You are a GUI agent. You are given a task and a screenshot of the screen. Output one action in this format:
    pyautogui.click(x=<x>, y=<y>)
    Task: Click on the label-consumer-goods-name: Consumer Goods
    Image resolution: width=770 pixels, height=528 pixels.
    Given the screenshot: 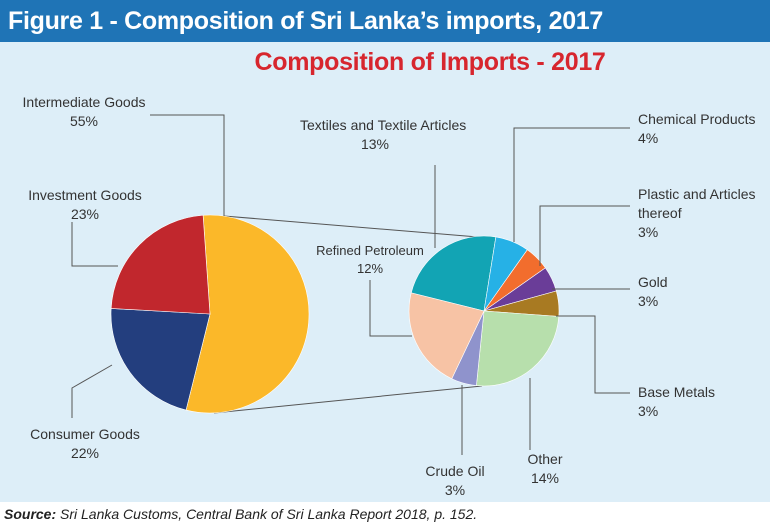 What is the action you would take?
    pyautogui.click(x=85, y=434)
    